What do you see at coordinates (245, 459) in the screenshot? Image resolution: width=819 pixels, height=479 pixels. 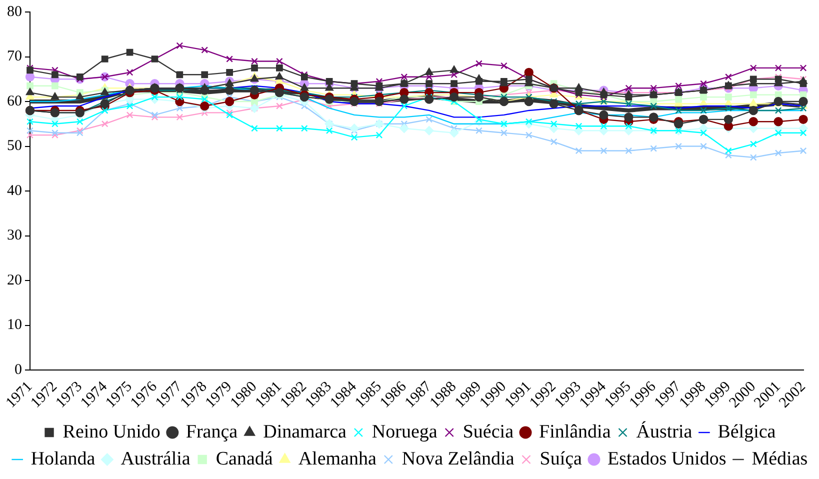 I see `legend-label: Canadá` at bounding box center [245, 459].